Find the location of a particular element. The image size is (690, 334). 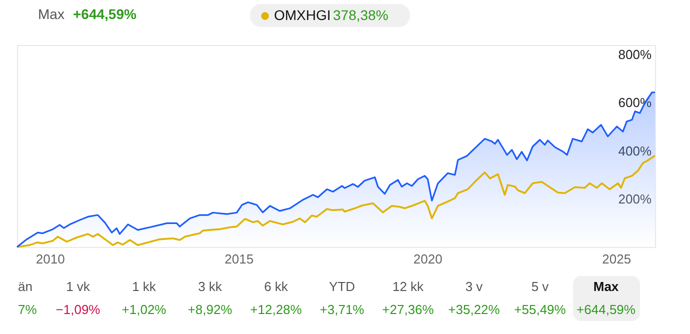

x-tick-label: 2025 is located at coordinates (617, 259).